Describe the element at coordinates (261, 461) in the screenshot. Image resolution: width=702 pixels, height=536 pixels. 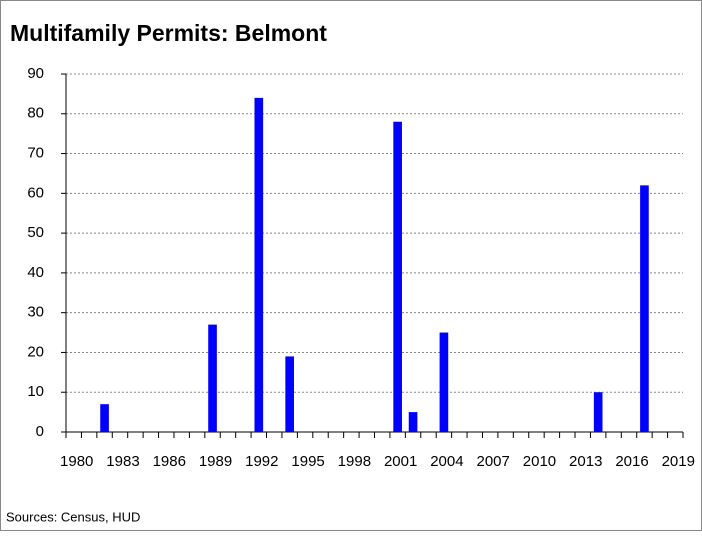
I see `x-tick-label: 1992` at that location.